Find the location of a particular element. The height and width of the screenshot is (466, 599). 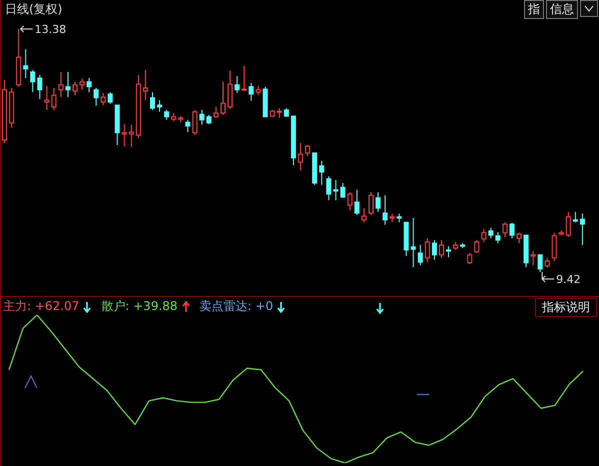

text: 信息 is located at coordinates (562, 9).